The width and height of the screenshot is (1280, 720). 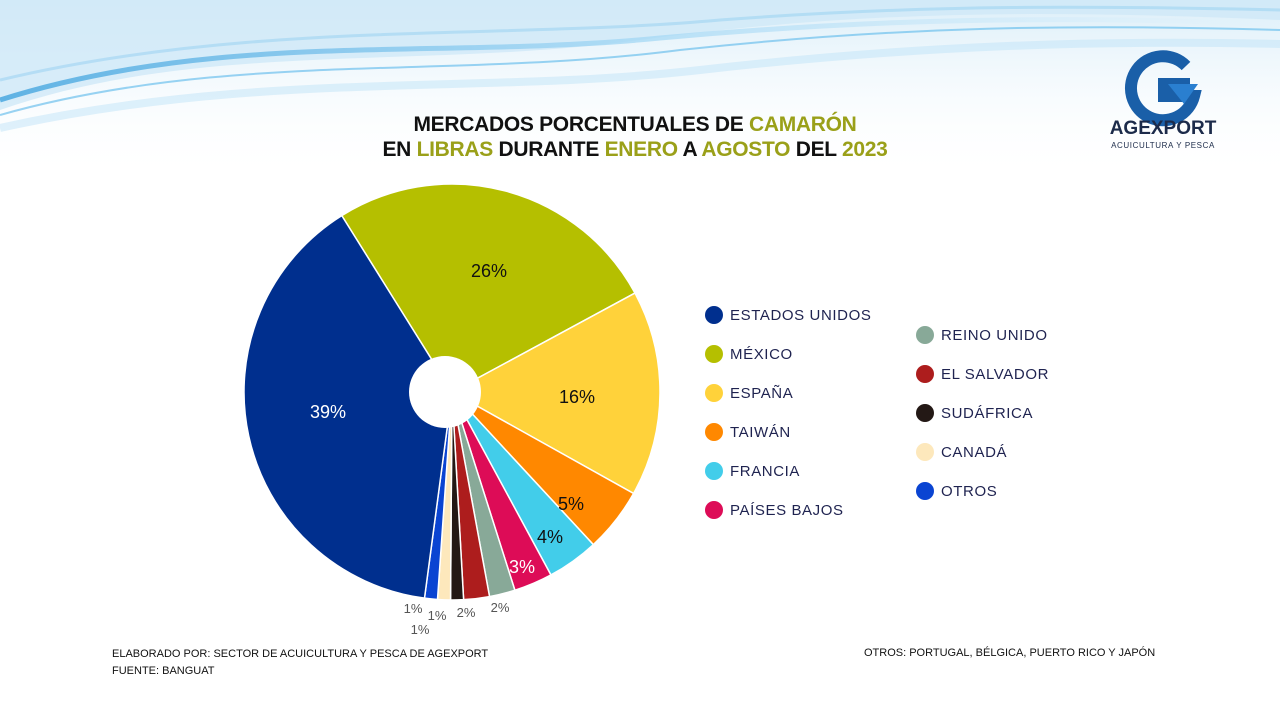 What do you see at coordinates (577, 397) in the screenshot?
I see `data-label: 16%` at bounding box center [577, 397].